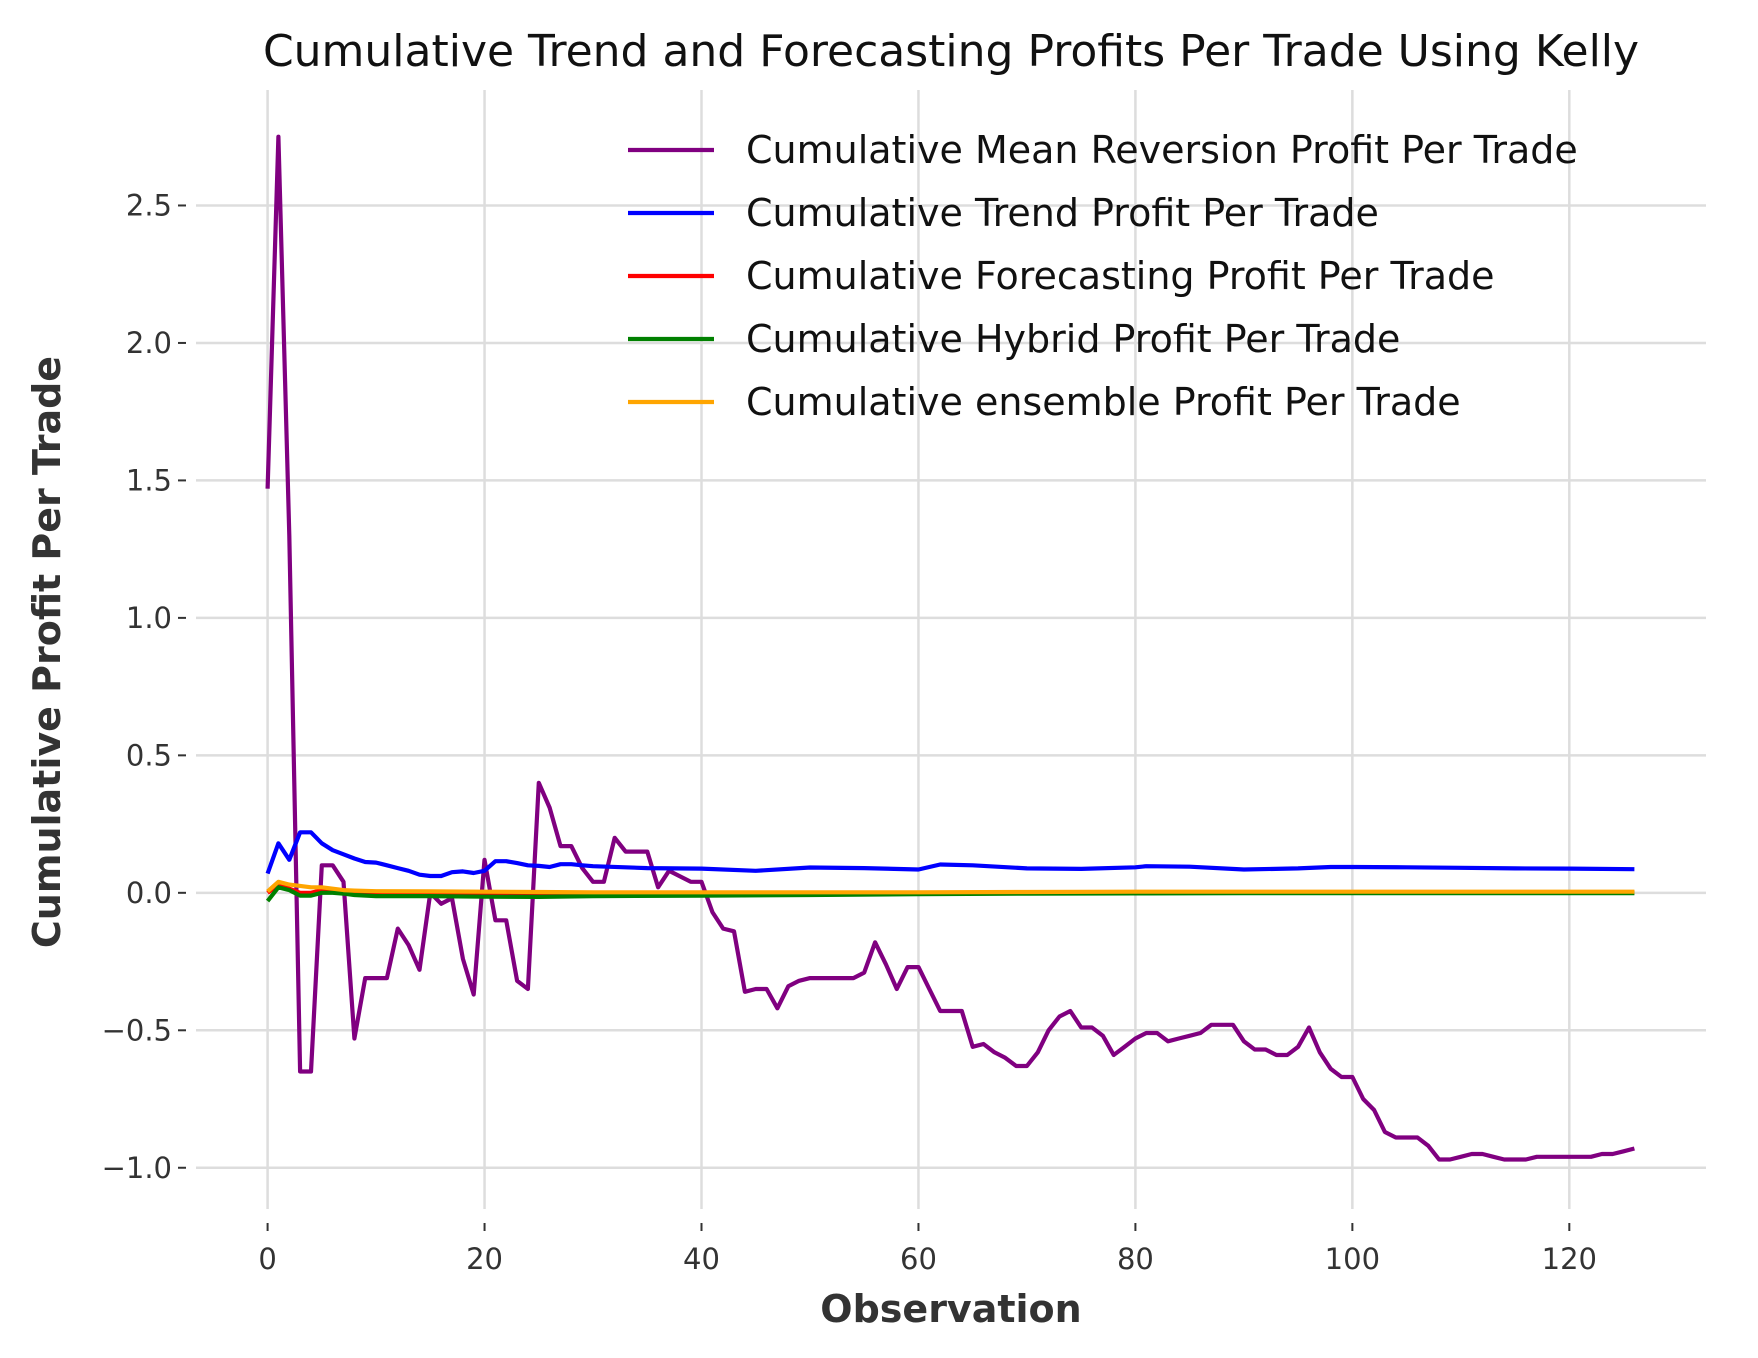 The height and width of the screenshot is (1358, 1758). What do you see at coordinates (137, 1030) in the screenshot?
I see `y-tick-label: −0.5` at bounding box center [137, 1030].